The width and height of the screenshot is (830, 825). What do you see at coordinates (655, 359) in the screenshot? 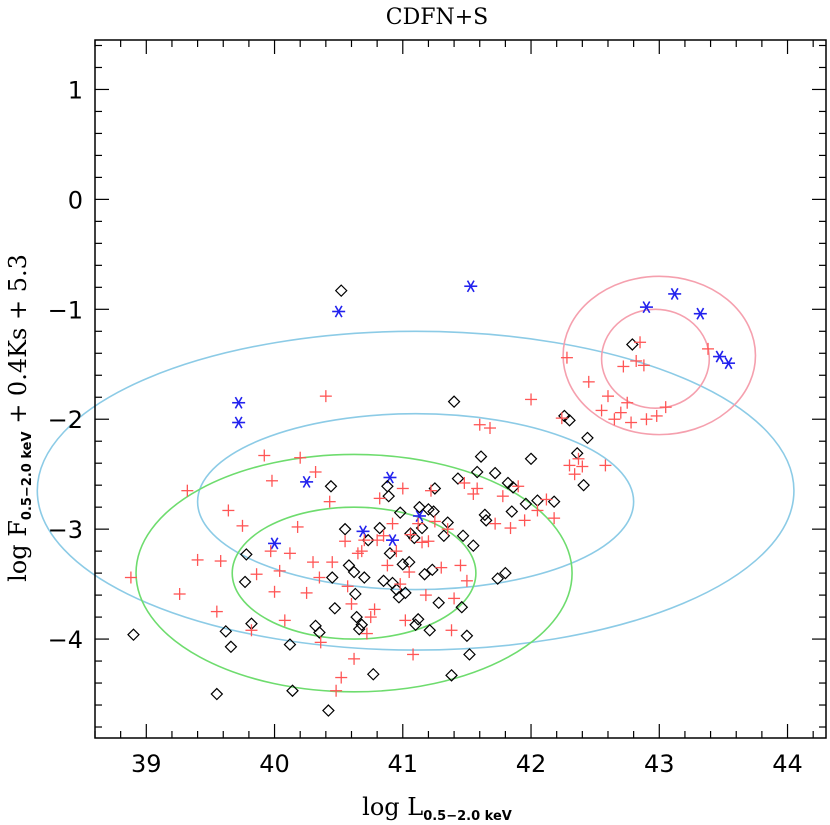
I see `ellipse-pink-inner` at bounding box center [655, 359].